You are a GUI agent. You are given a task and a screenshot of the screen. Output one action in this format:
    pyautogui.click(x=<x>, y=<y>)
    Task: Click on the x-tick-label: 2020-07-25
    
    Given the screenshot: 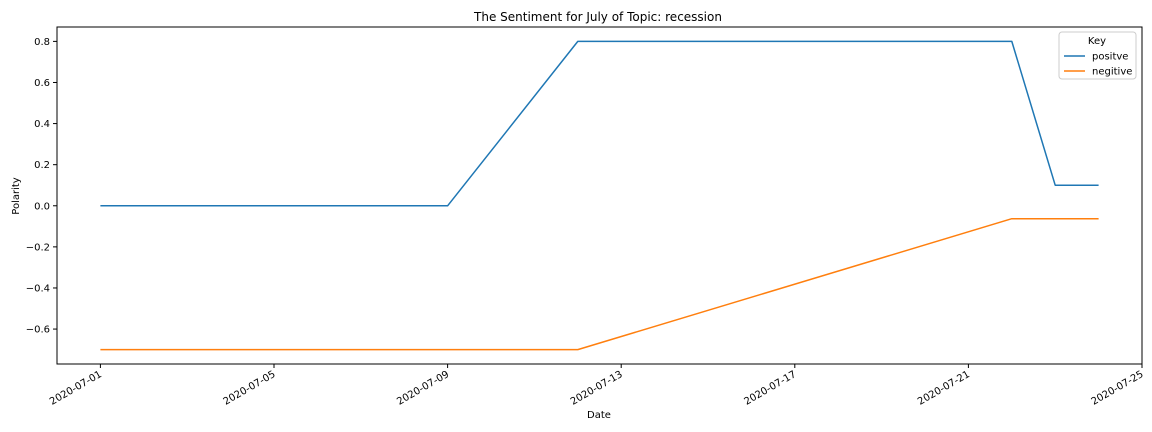 What is the action you would take?
    pyautogui.click(x=1118, y=388)
    